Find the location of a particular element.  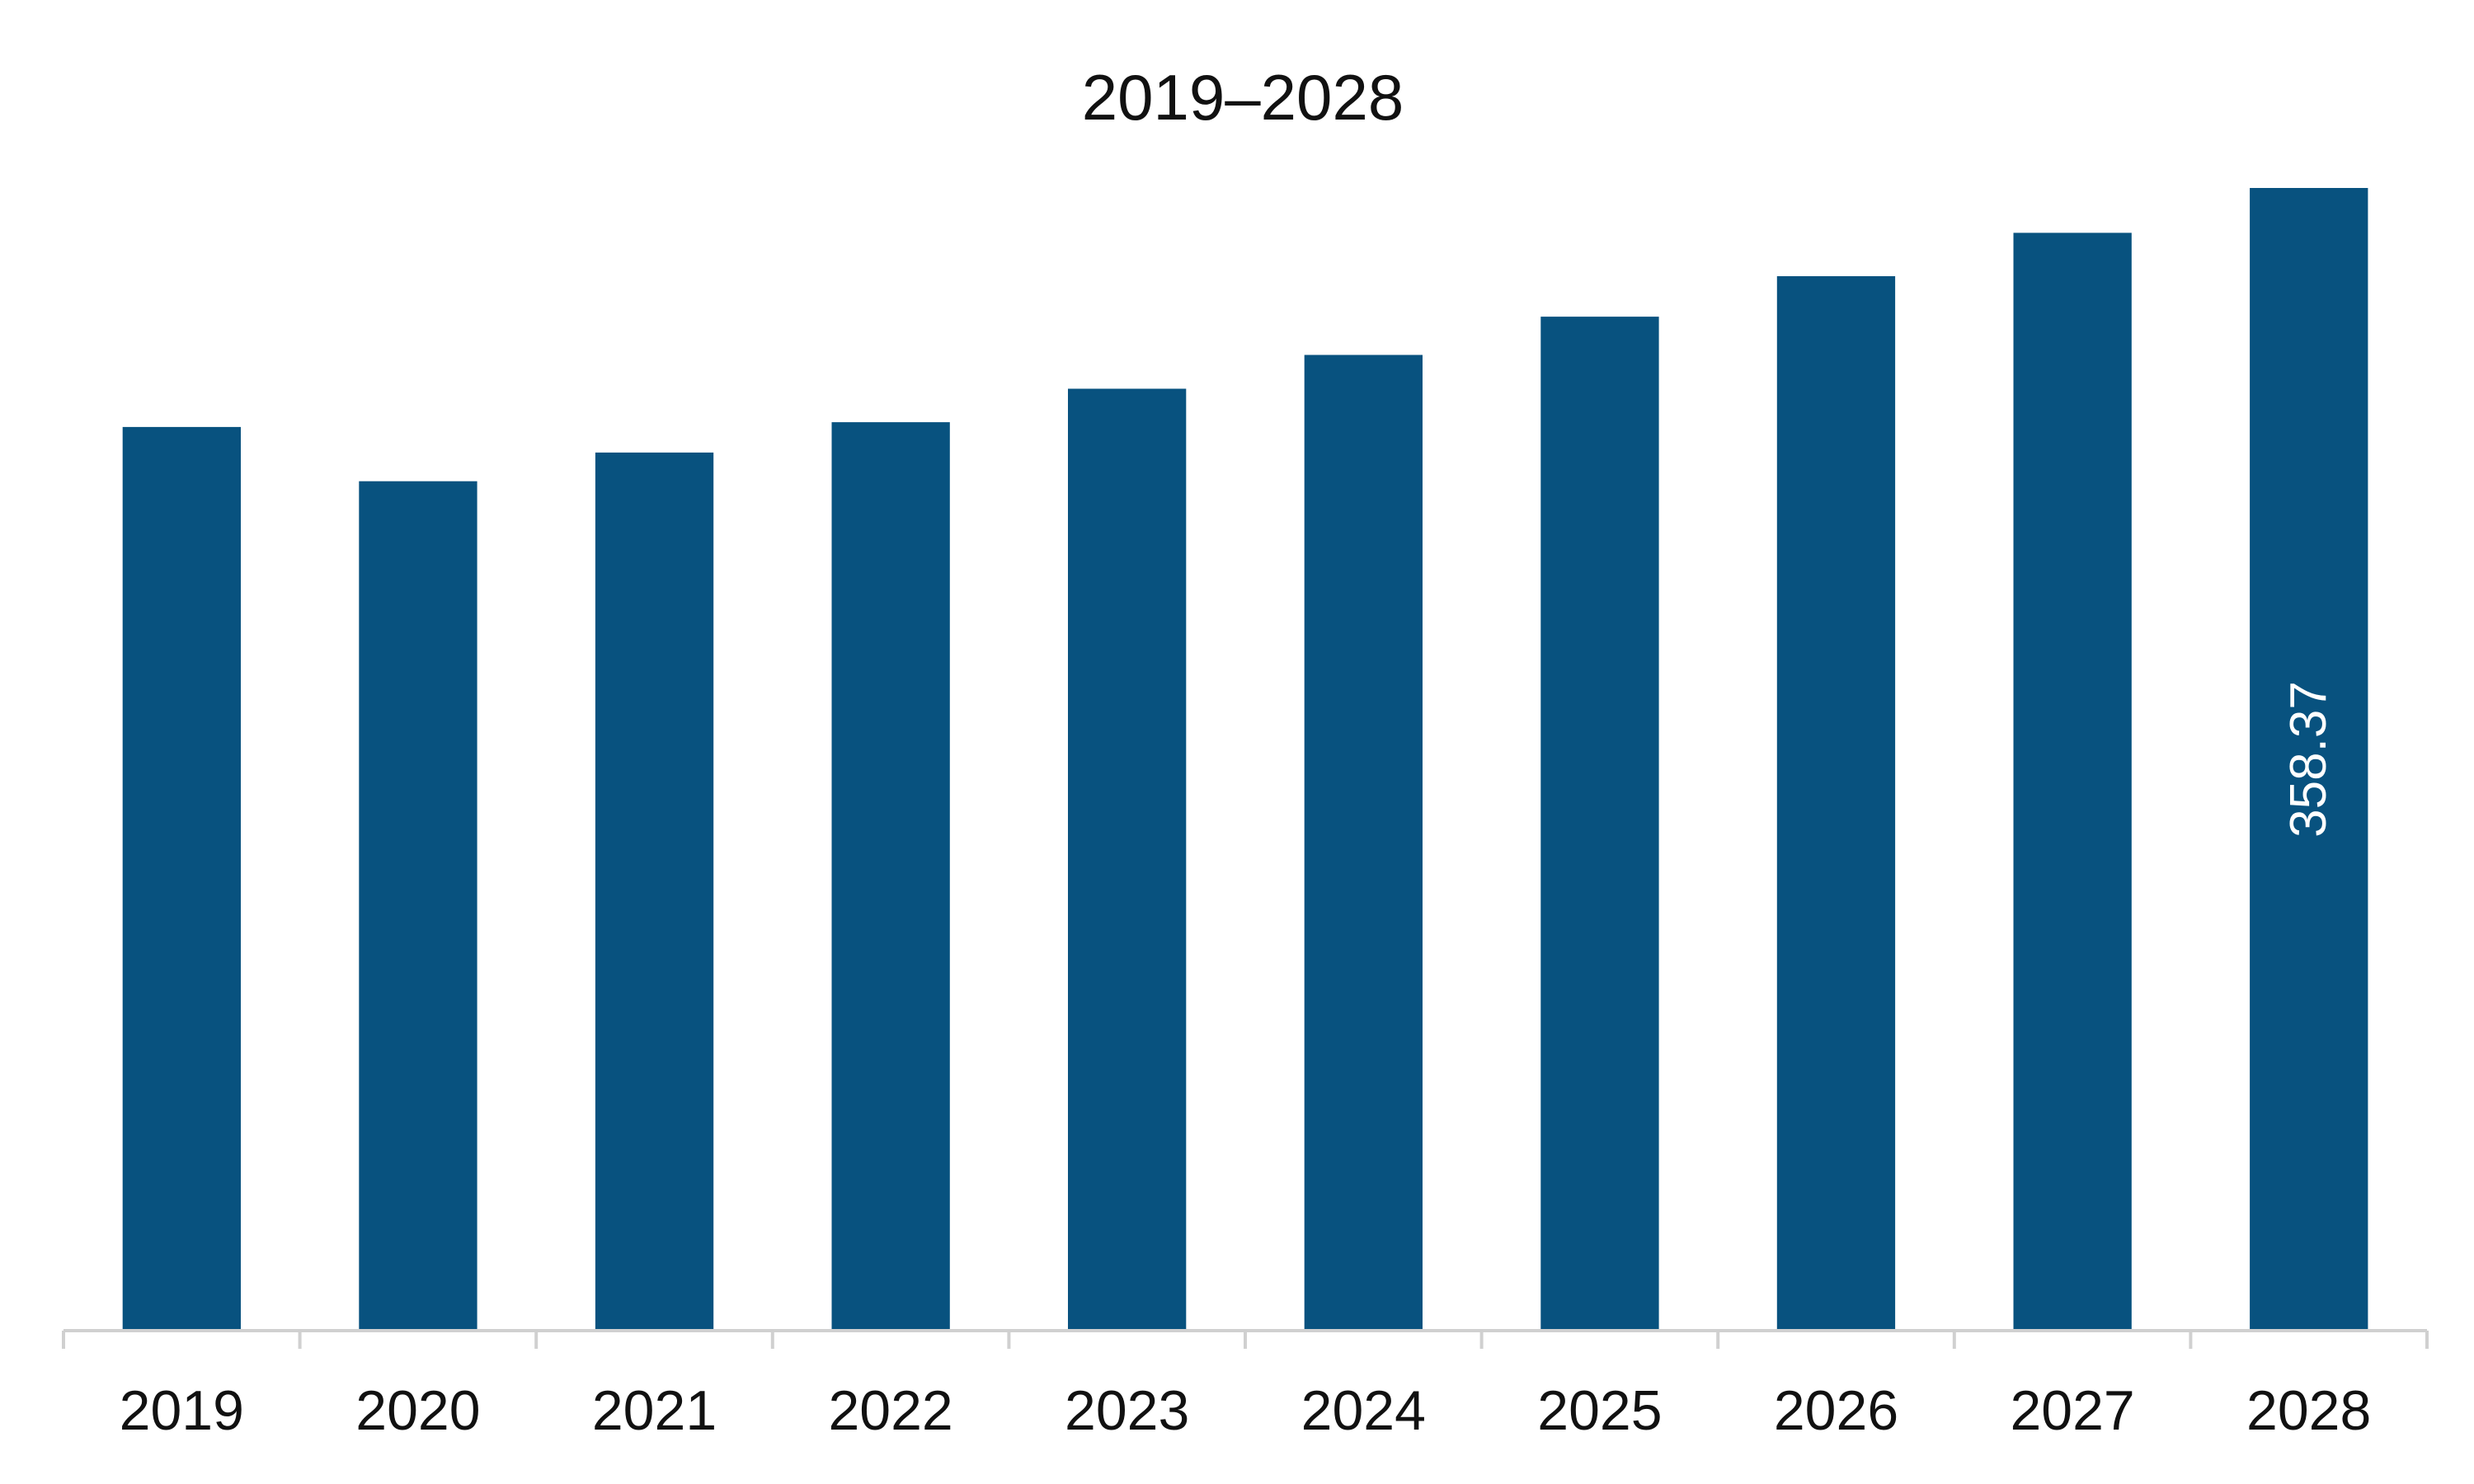

bar-2020 is located at coordinates (418, 906).